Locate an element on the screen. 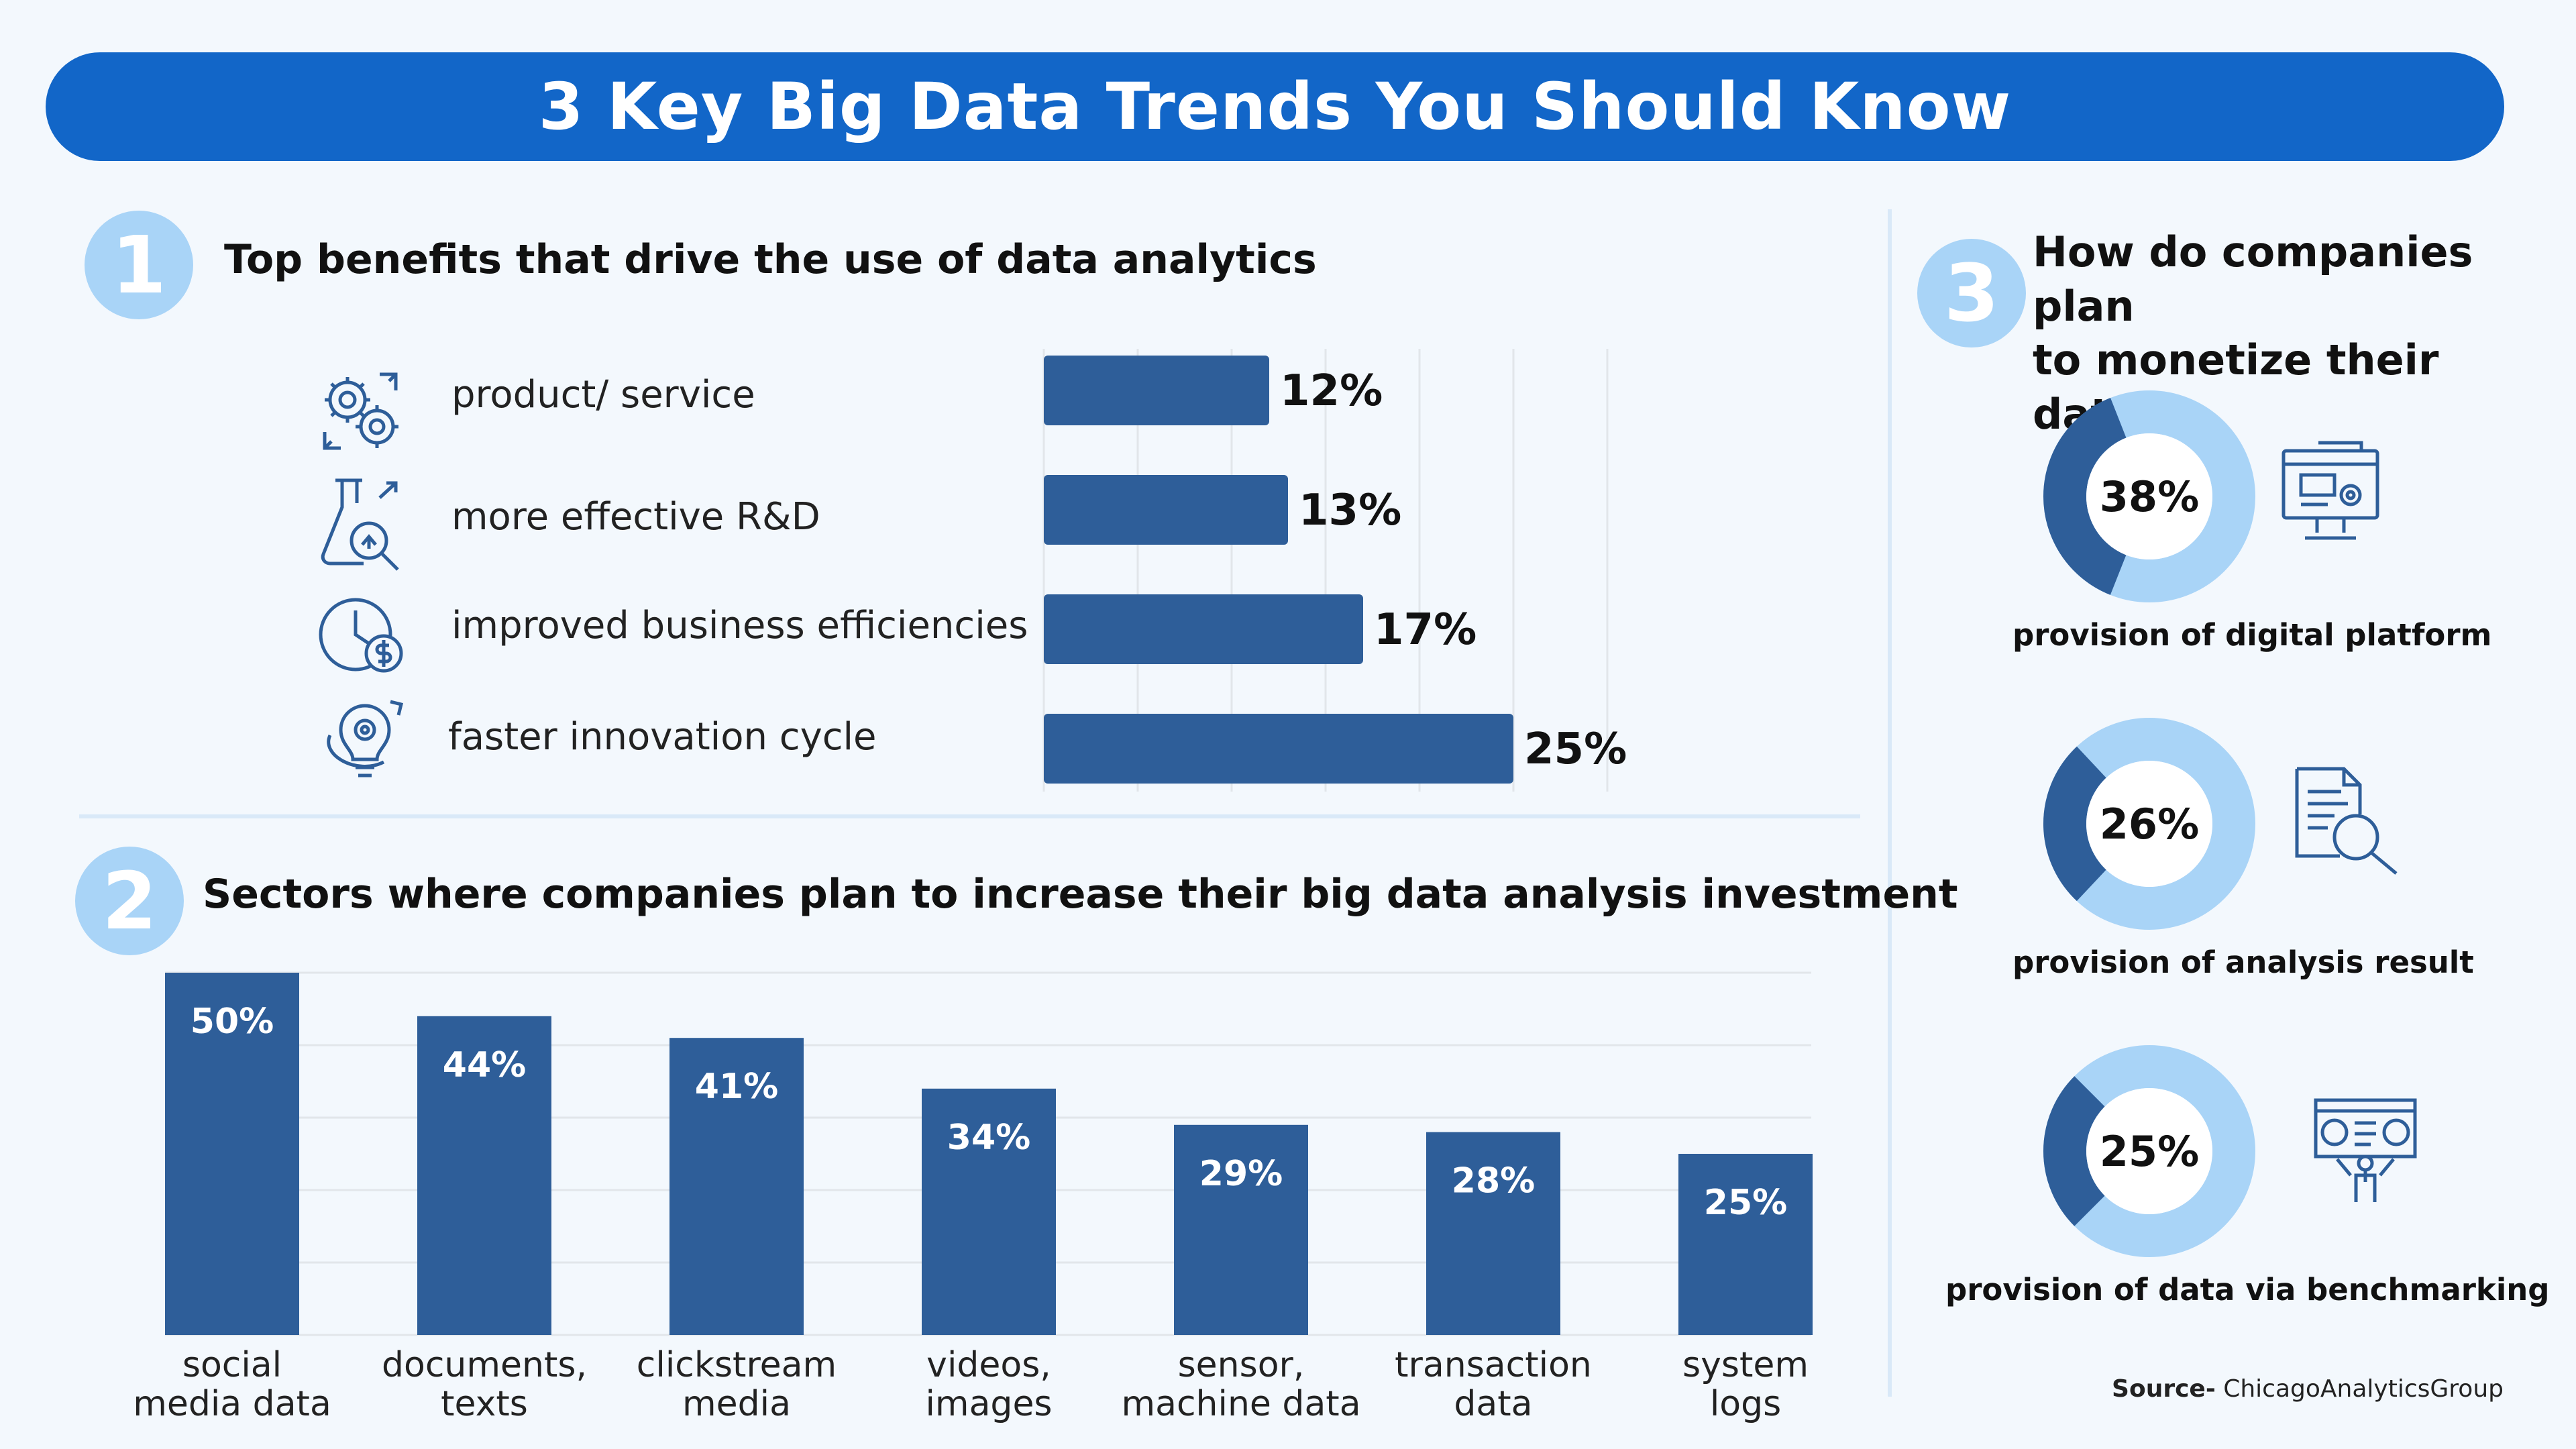 This screenshot has height=1449, width=2576. vbar-value-label: 25% is located at coordinates (1745, 1203).